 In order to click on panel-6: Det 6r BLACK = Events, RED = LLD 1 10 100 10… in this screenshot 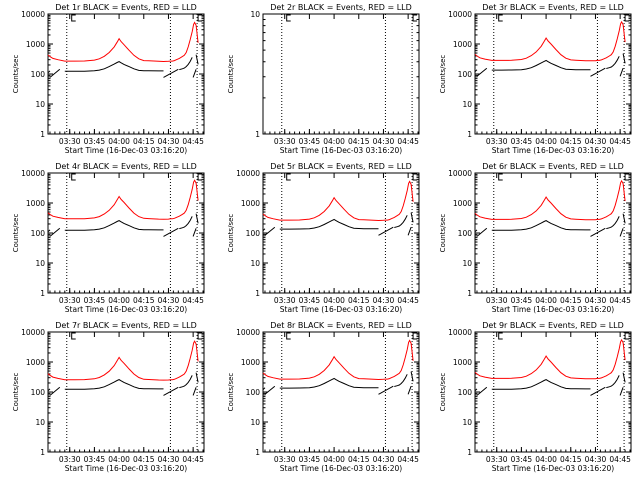, I will do `click(535, 238)`.